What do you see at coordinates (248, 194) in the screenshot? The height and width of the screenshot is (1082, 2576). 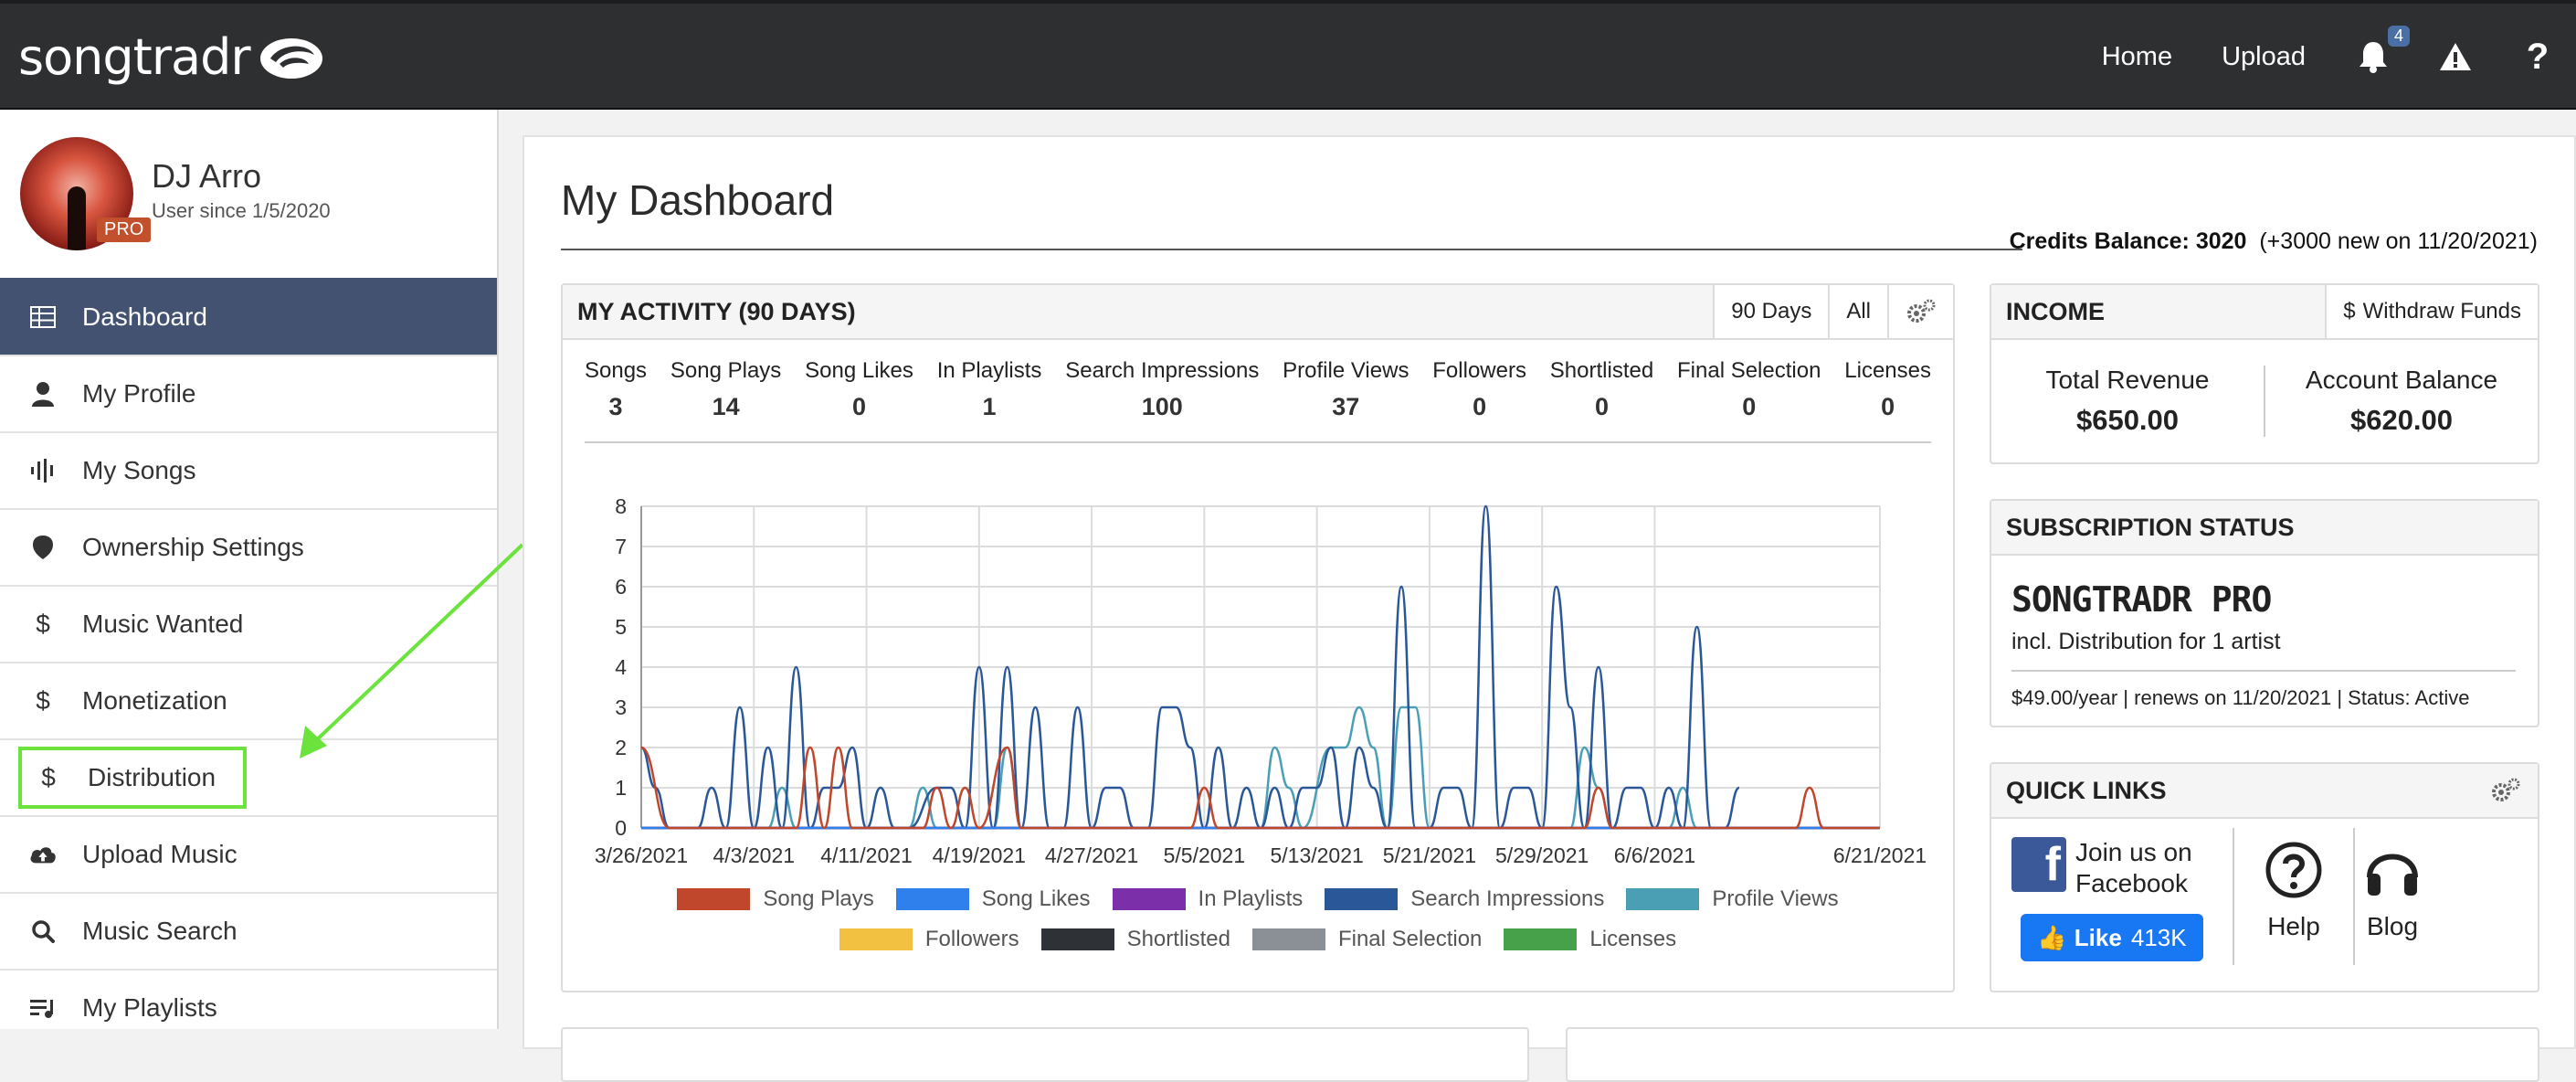 I see `user-profile-card: PRO DJ Arro User since 1/5/2020` at bounding box center [248, 194].